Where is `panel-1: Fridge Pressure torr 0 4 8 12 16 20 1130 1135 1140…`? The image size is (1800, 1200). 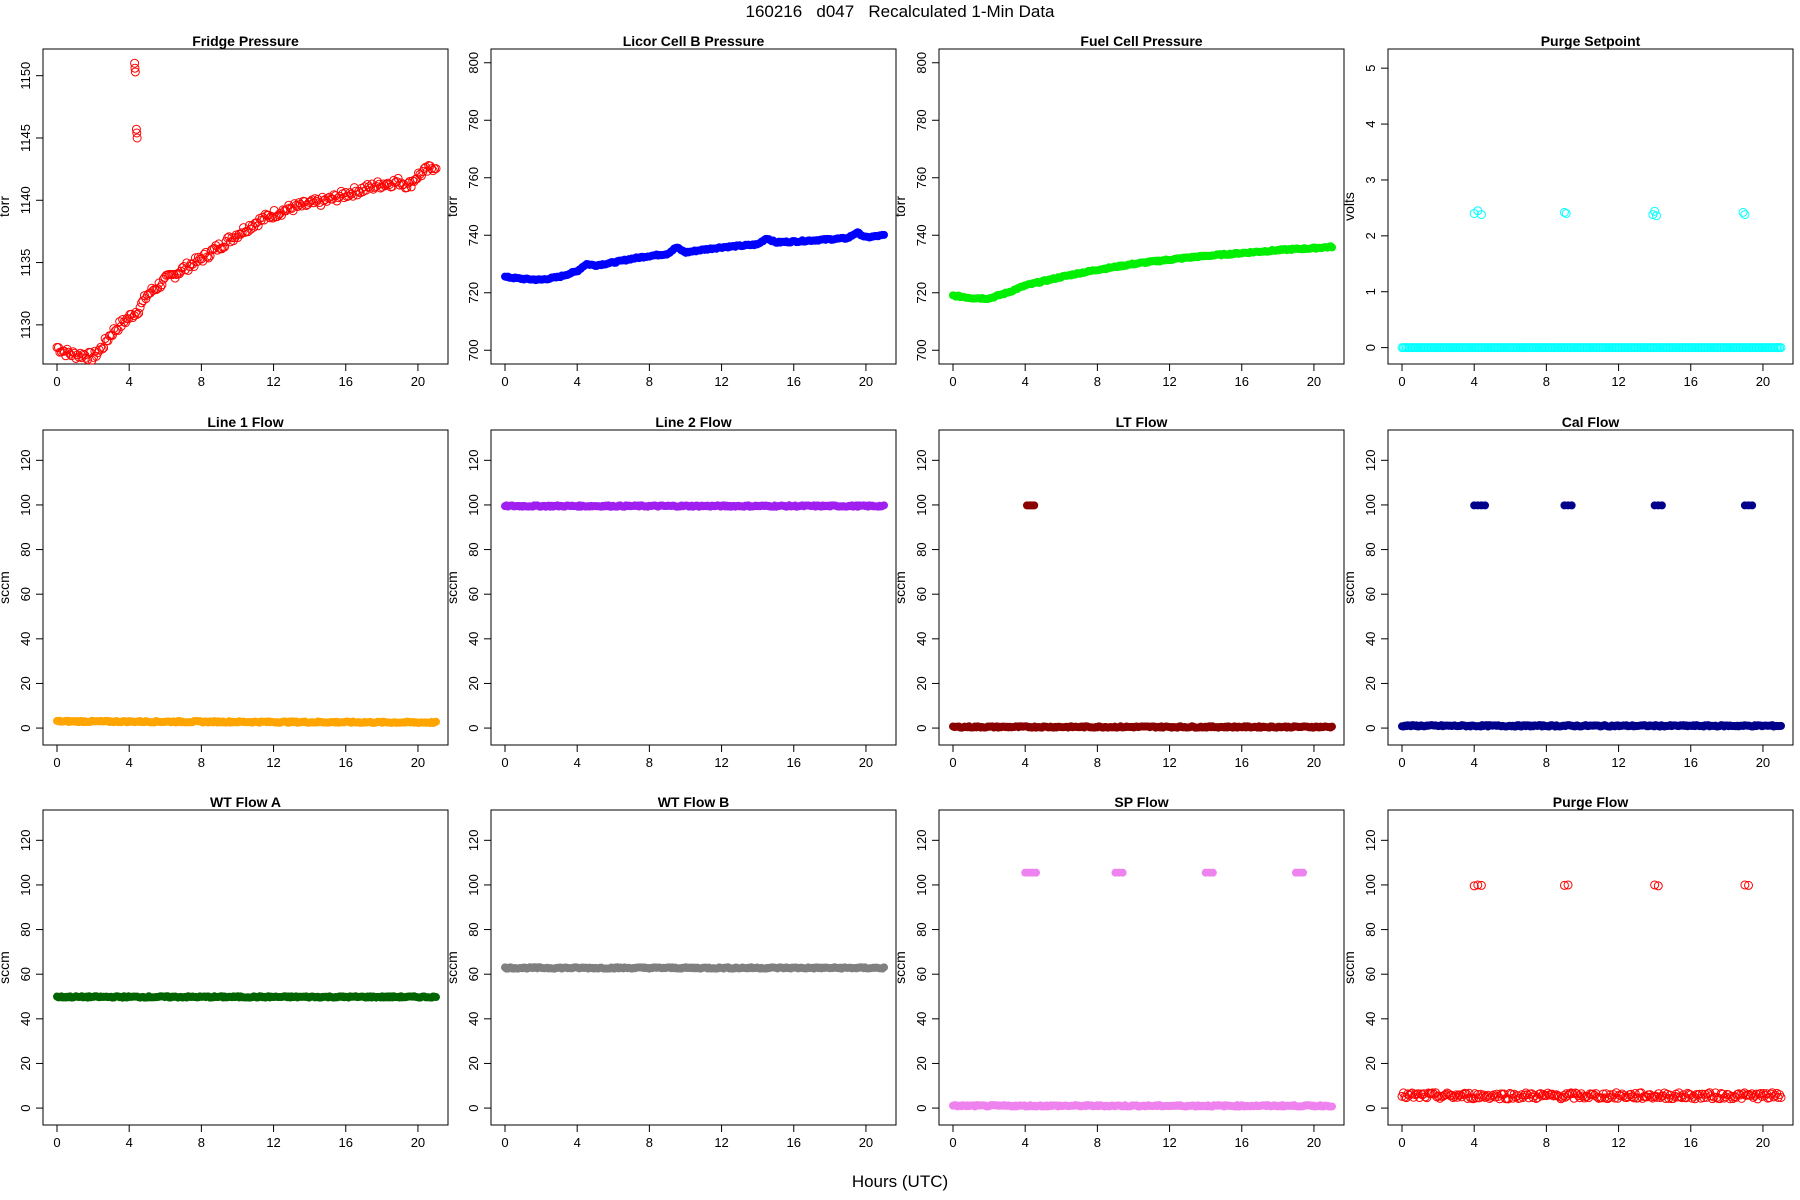 panel-1: Fridge Pressure torr 0 4 8 12 16 20 1130 1135 1140… is located at coordinates (224, 211).